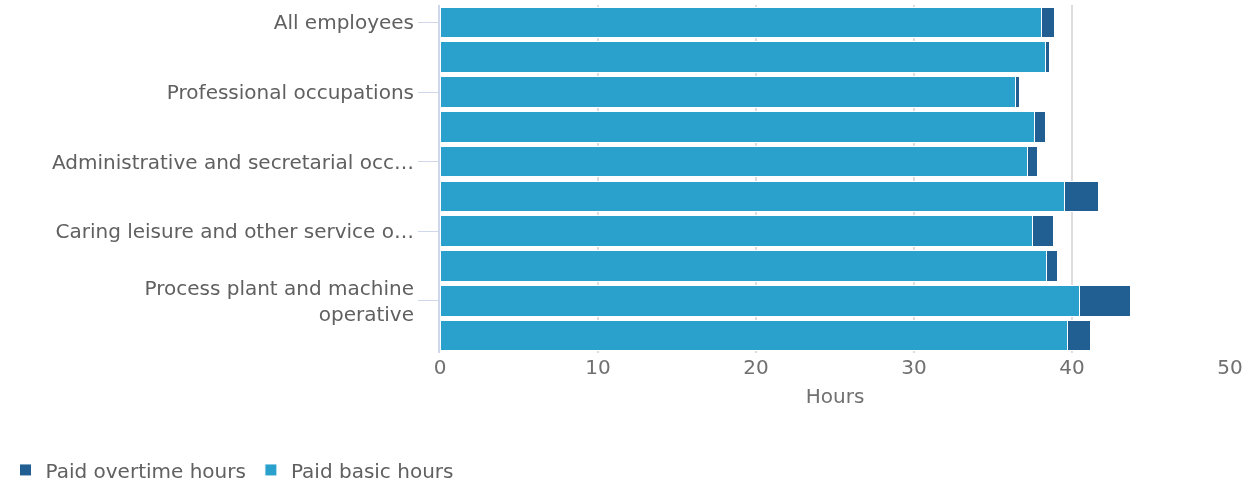  I want to click on x-axis-title: Hours, so click(835, 395).